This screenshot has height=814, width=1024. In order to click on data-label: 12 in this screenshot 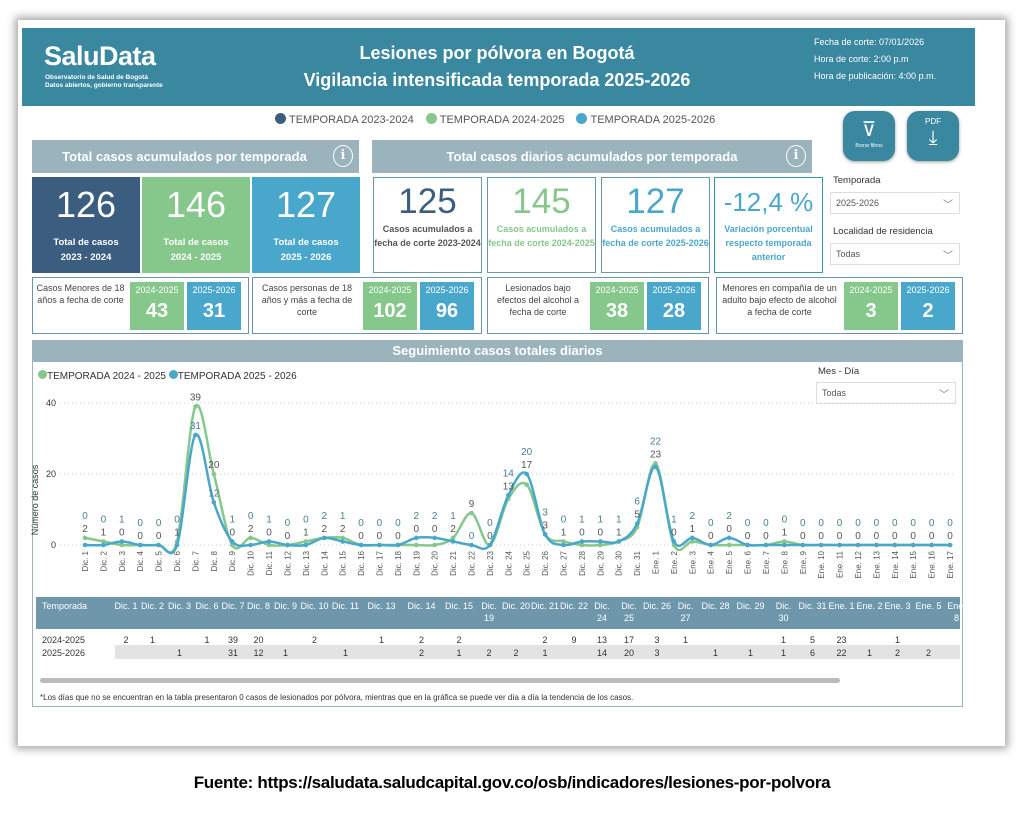, I will do `click(214, 493)`.